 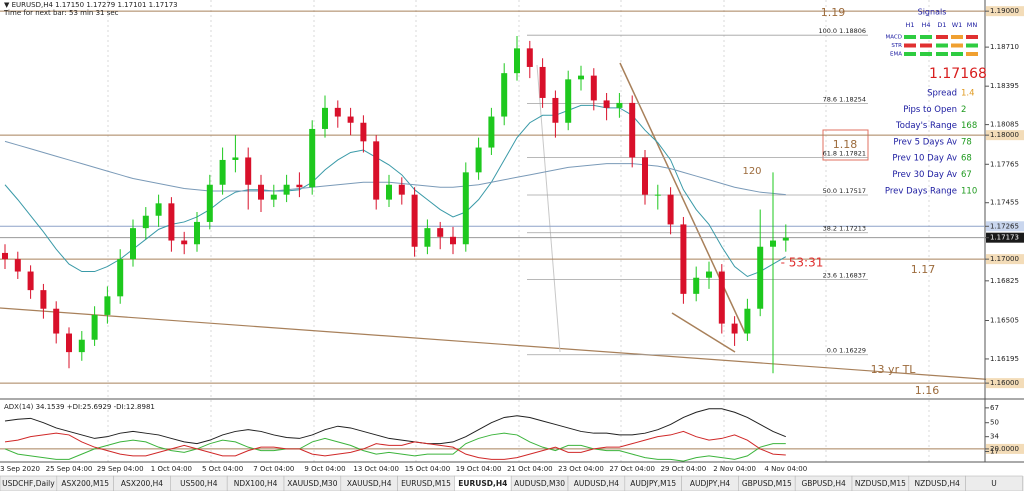 What do you see at coordinates (926, 126) in the screenshot?
I see `stat-label: Today's Range` at bounding box center [926, 126].